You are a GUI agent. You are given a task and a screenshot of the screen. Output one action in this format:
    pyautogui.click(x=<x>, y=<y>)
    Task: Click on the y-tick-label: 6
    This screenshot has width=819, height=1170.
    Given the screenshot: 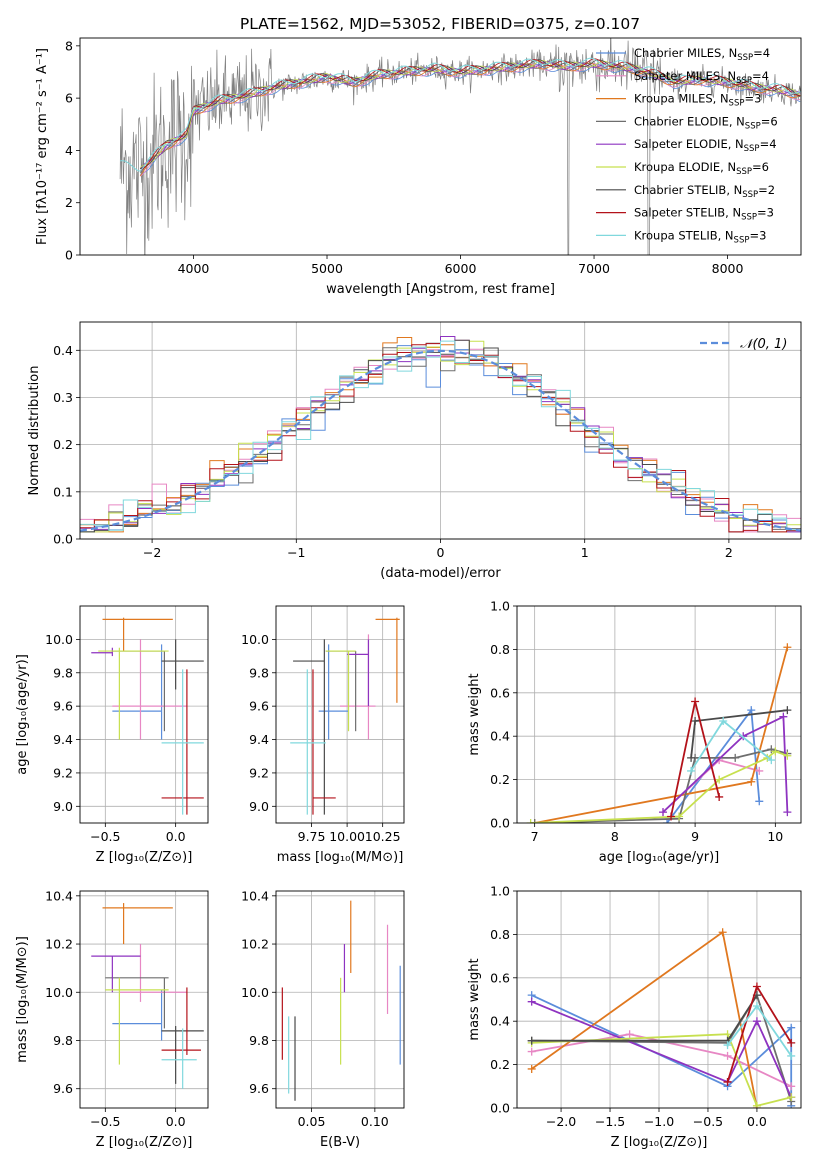 What is the action you would take?
    pyautogui.click(x=69, y=98)
    